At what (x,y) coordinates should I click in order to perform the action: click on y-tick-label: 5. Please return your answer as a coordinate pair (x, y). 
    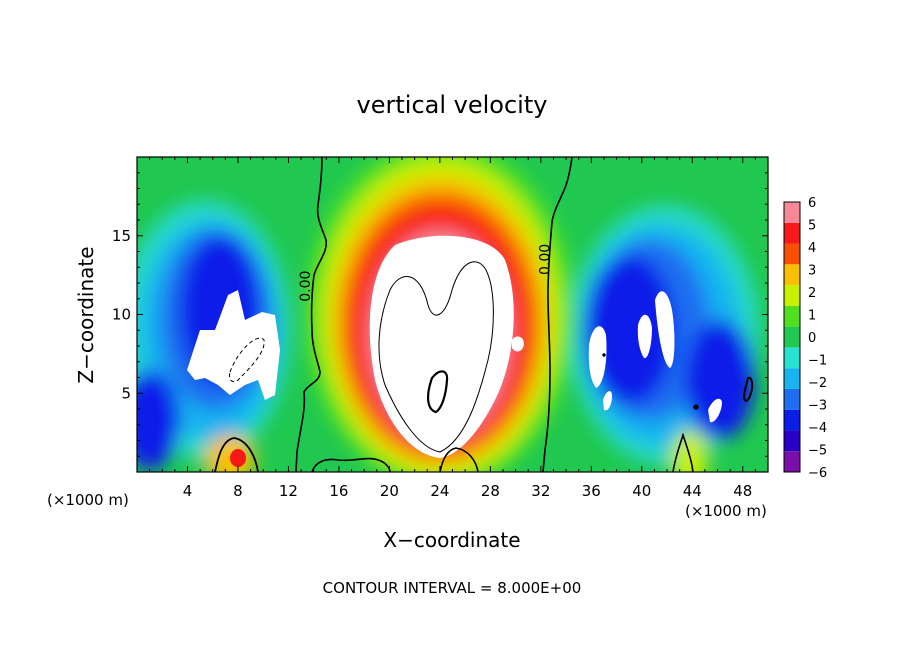
    Looking at the image, I should click on (126, 393).